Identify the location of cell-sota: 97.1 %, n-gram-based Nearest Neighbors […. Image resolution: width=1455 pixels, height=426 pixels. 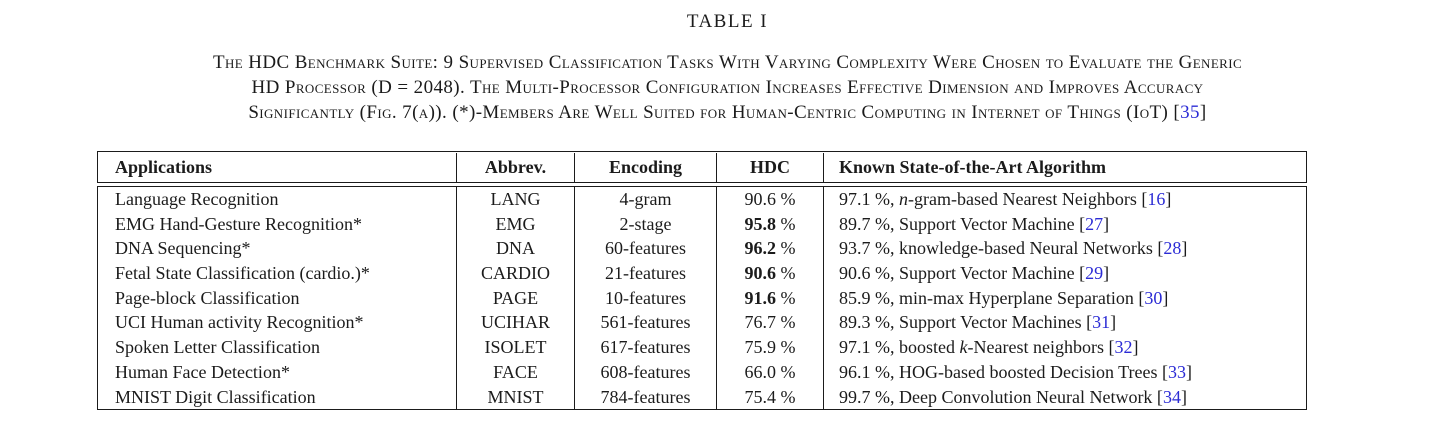
(1065, 199).